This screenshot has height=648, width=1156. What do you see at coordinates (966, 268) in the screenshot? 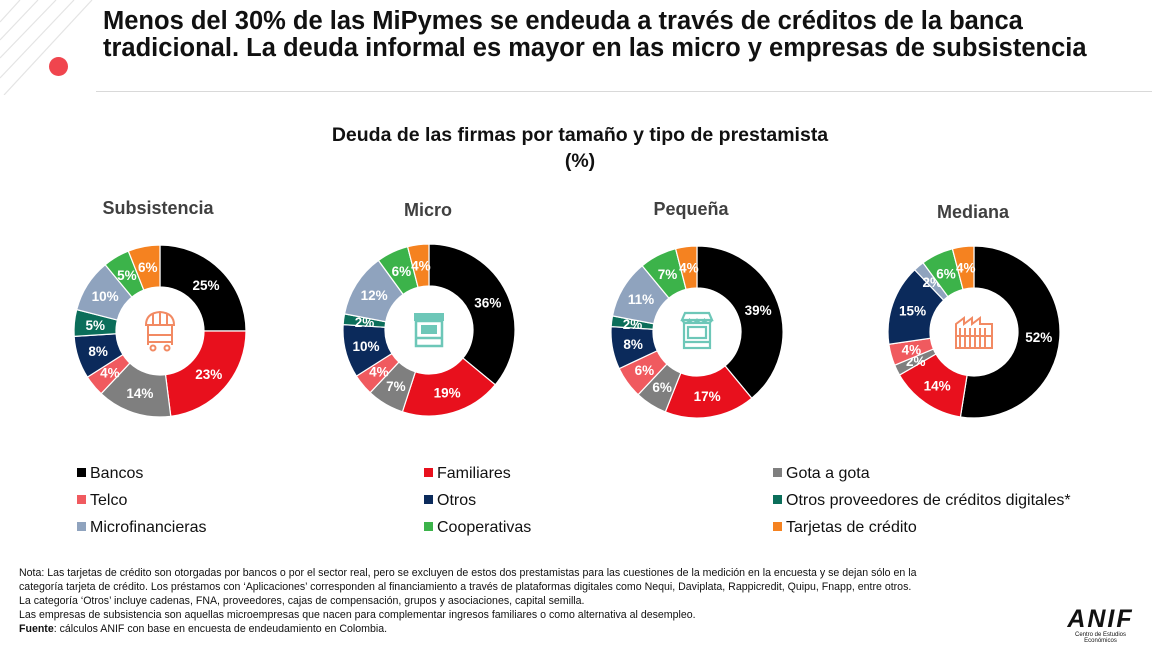
I see `data-label-mediana-tarjetas-de-credito: 4%` at bounding box center [966, 268].